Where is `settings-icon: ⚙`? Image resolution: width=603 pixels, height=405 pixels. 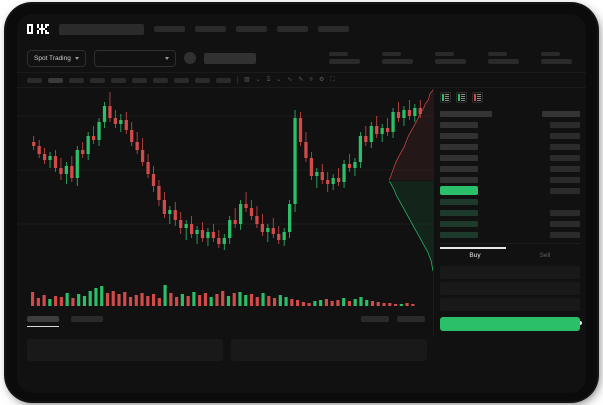 settings-icon: ⚙ is located at coordinates (322, 80).